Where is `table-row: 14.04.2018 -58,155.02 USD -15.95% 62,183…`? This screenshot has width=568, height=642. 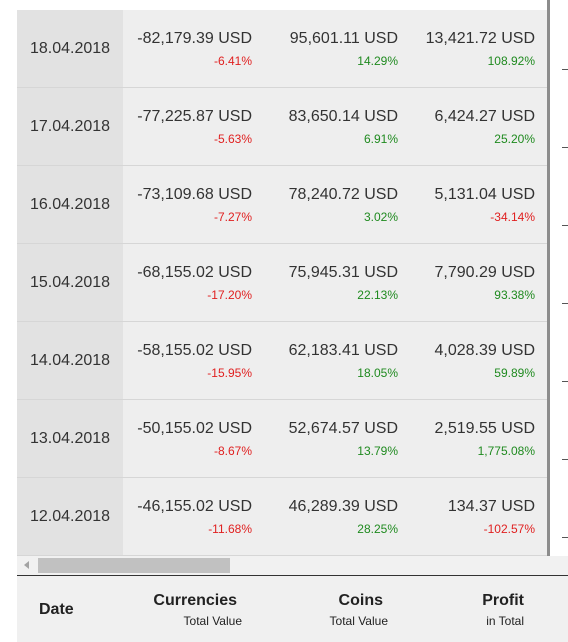
table-row: 14.04.2018 -58,155.02 USD -15.95% 62,183… is located at coordinates (292, 361).